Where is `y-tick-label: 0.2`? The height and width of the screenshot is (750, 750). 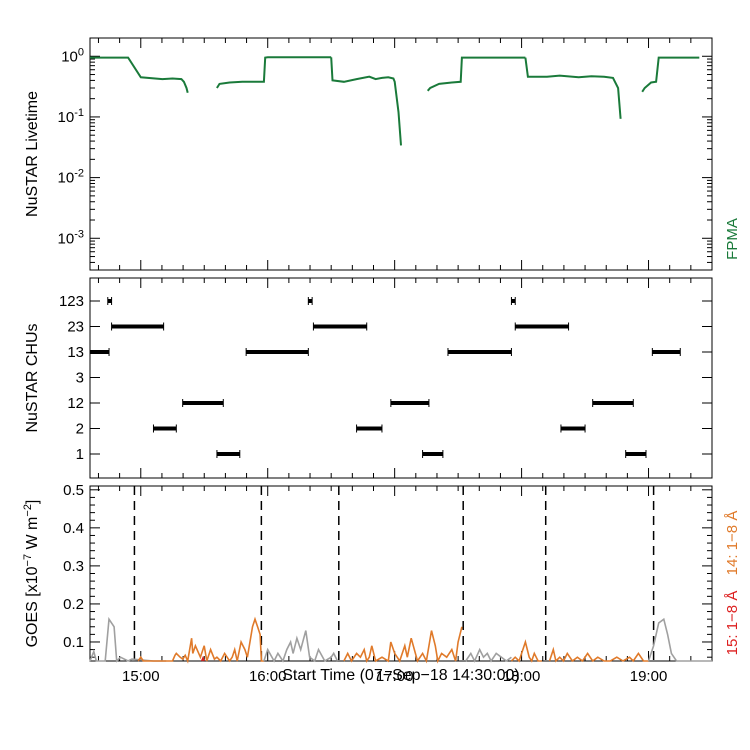 y-tick-label: 0.2 is located at coordinates (73, 604).